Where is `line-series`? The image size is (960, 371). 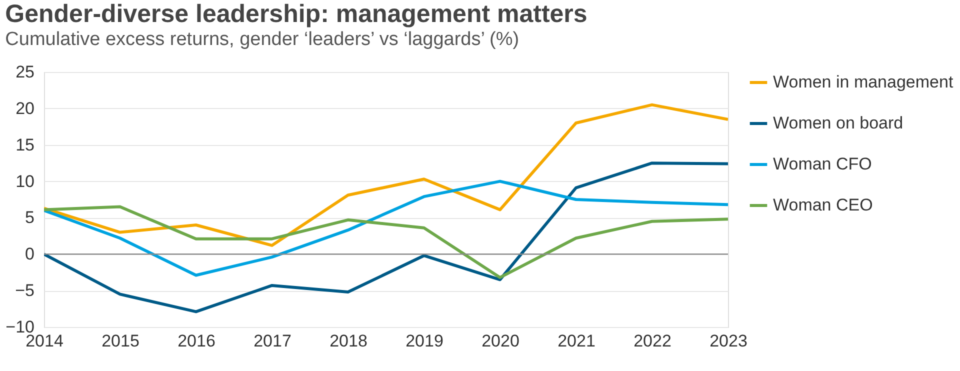 line-series is located at coordinates (386, 242).